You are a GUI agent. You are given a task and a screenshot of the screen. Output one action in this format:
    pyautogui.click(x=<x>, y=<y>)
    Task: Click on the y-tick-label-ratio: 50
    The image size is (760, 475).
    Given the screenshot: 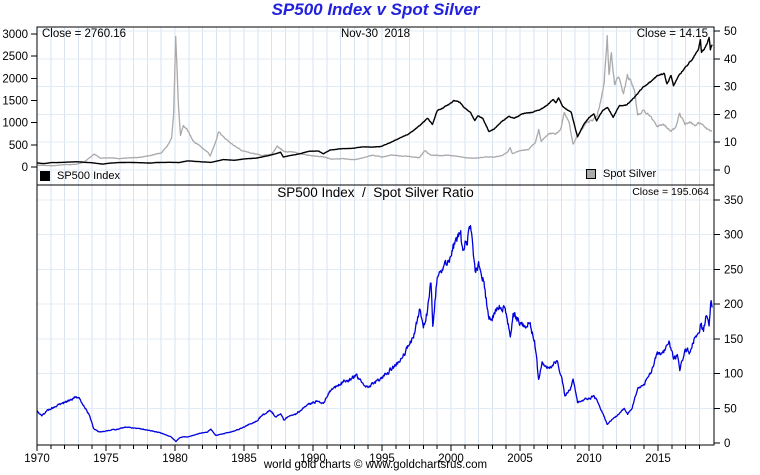 What is the action you would take?
    pyautogui.click(x=730, y=409)
    